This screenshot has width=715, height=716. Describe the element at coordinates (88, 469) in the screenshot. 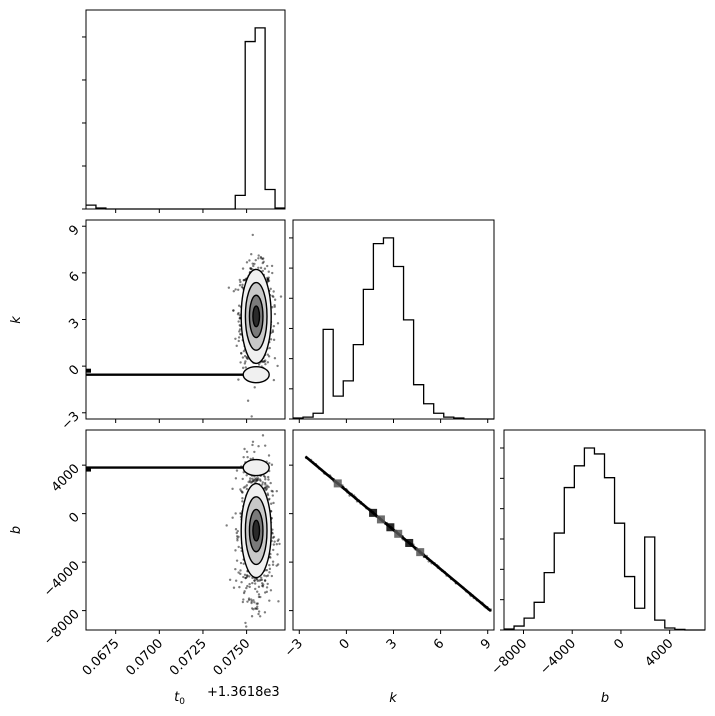

I see `t0-b-floor-marker` at that location.